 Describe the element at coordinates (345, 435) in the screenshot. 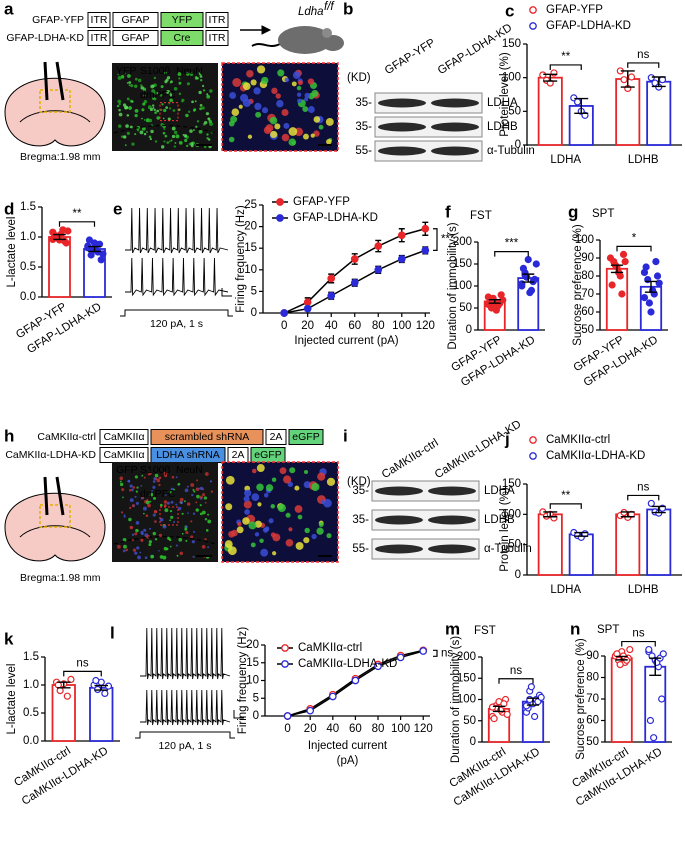

I see `panel-label: i` at that location.